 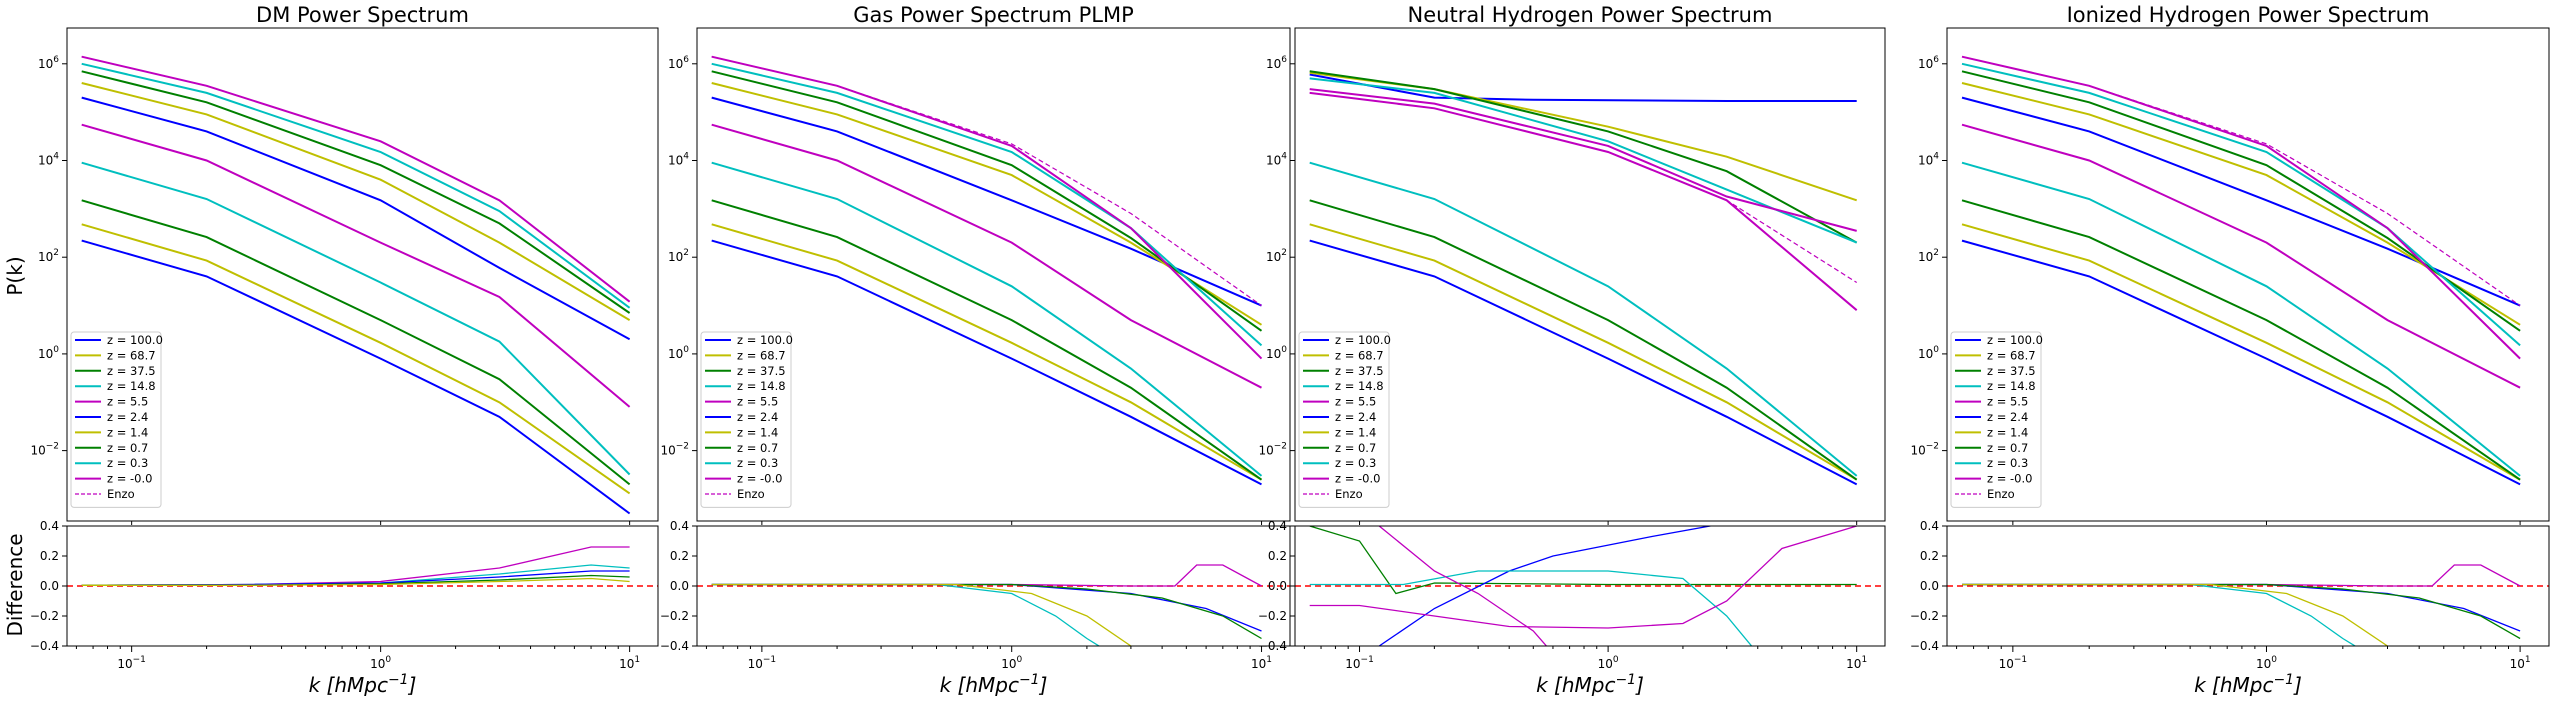 I want to click on legend-label: z = 0.3, so click(x=757, y=463).